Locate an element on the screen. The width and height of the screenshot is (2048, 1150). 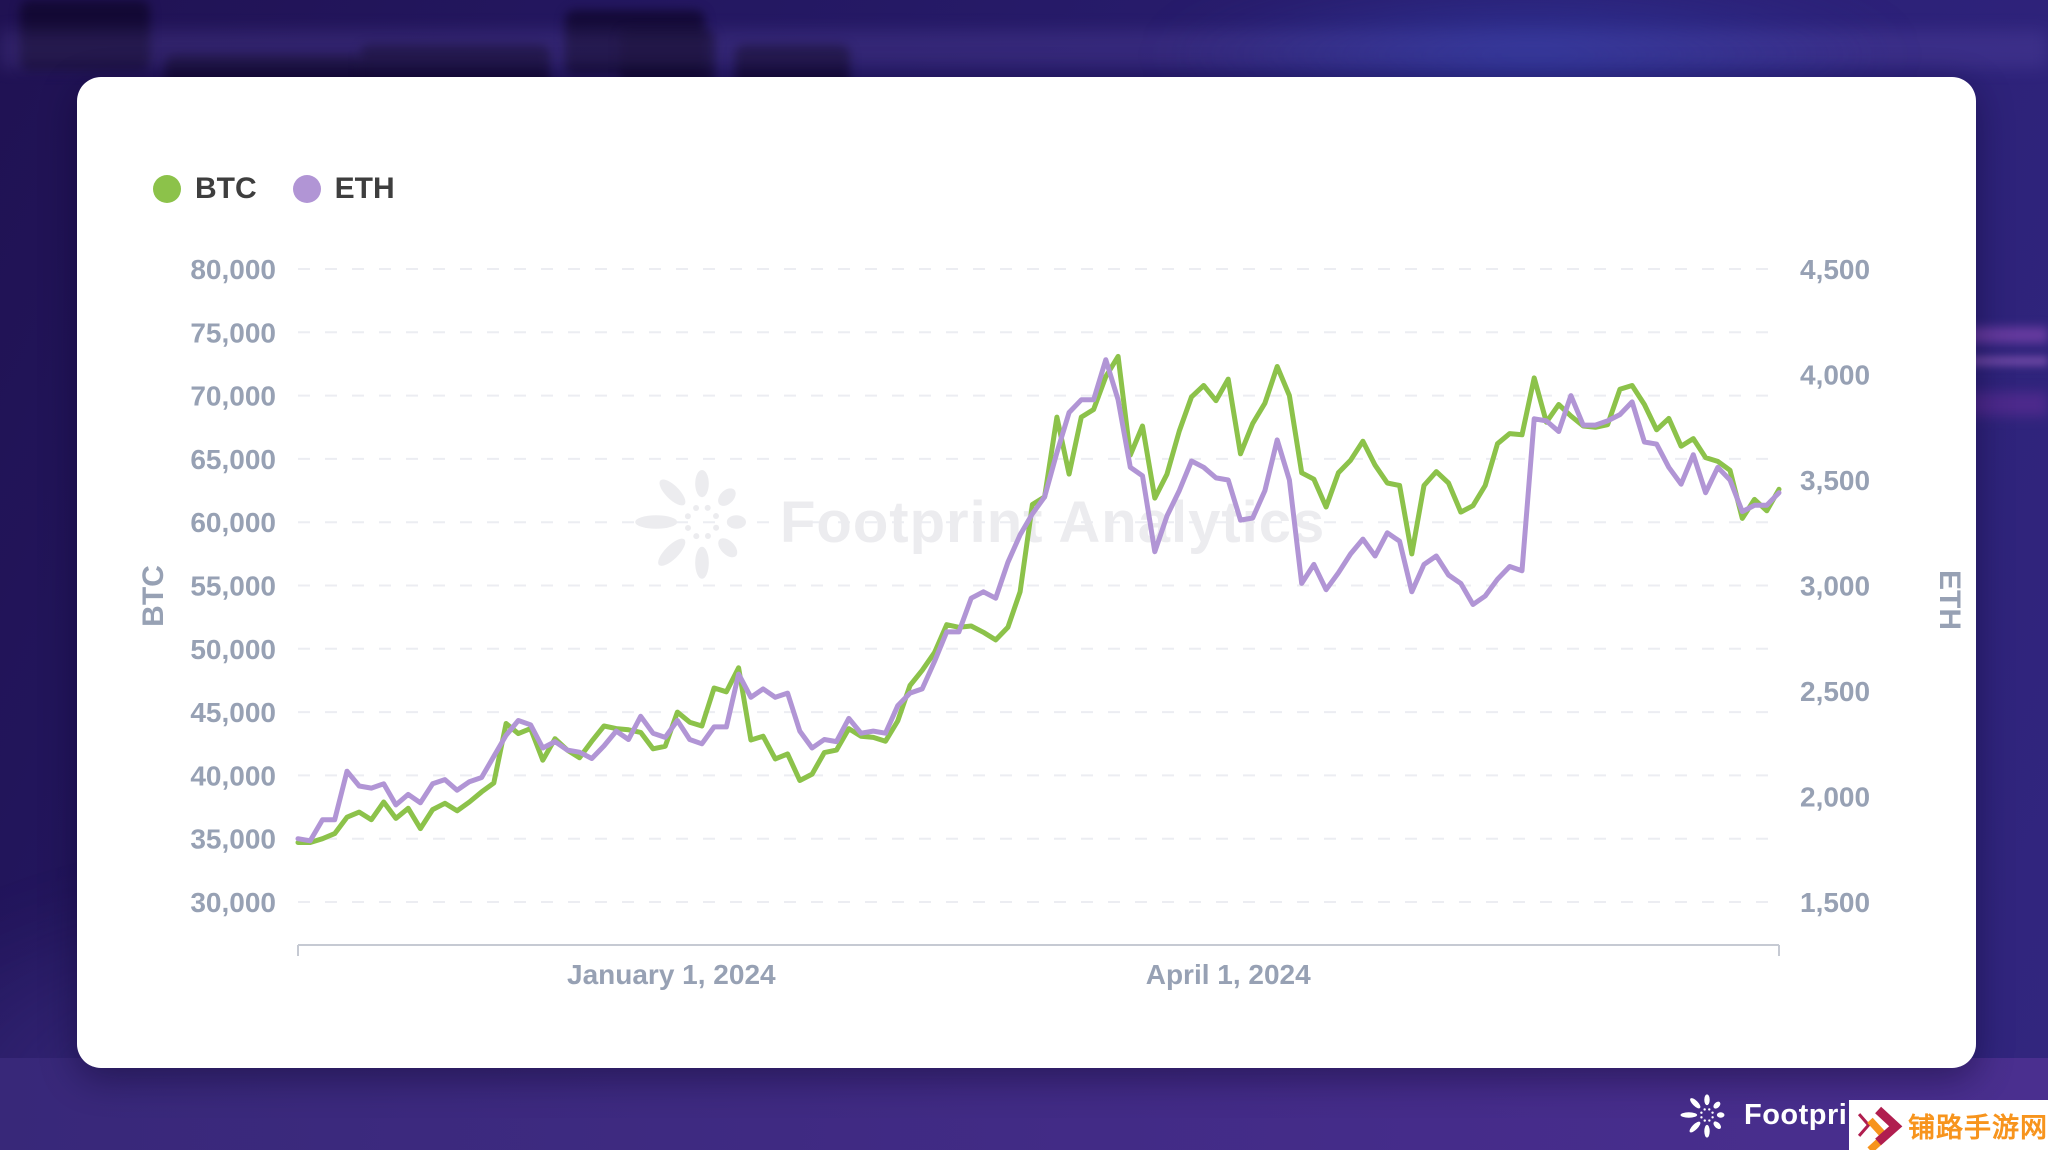
y-tick-label-left: 70,000 is located at coordinates (233, 396).